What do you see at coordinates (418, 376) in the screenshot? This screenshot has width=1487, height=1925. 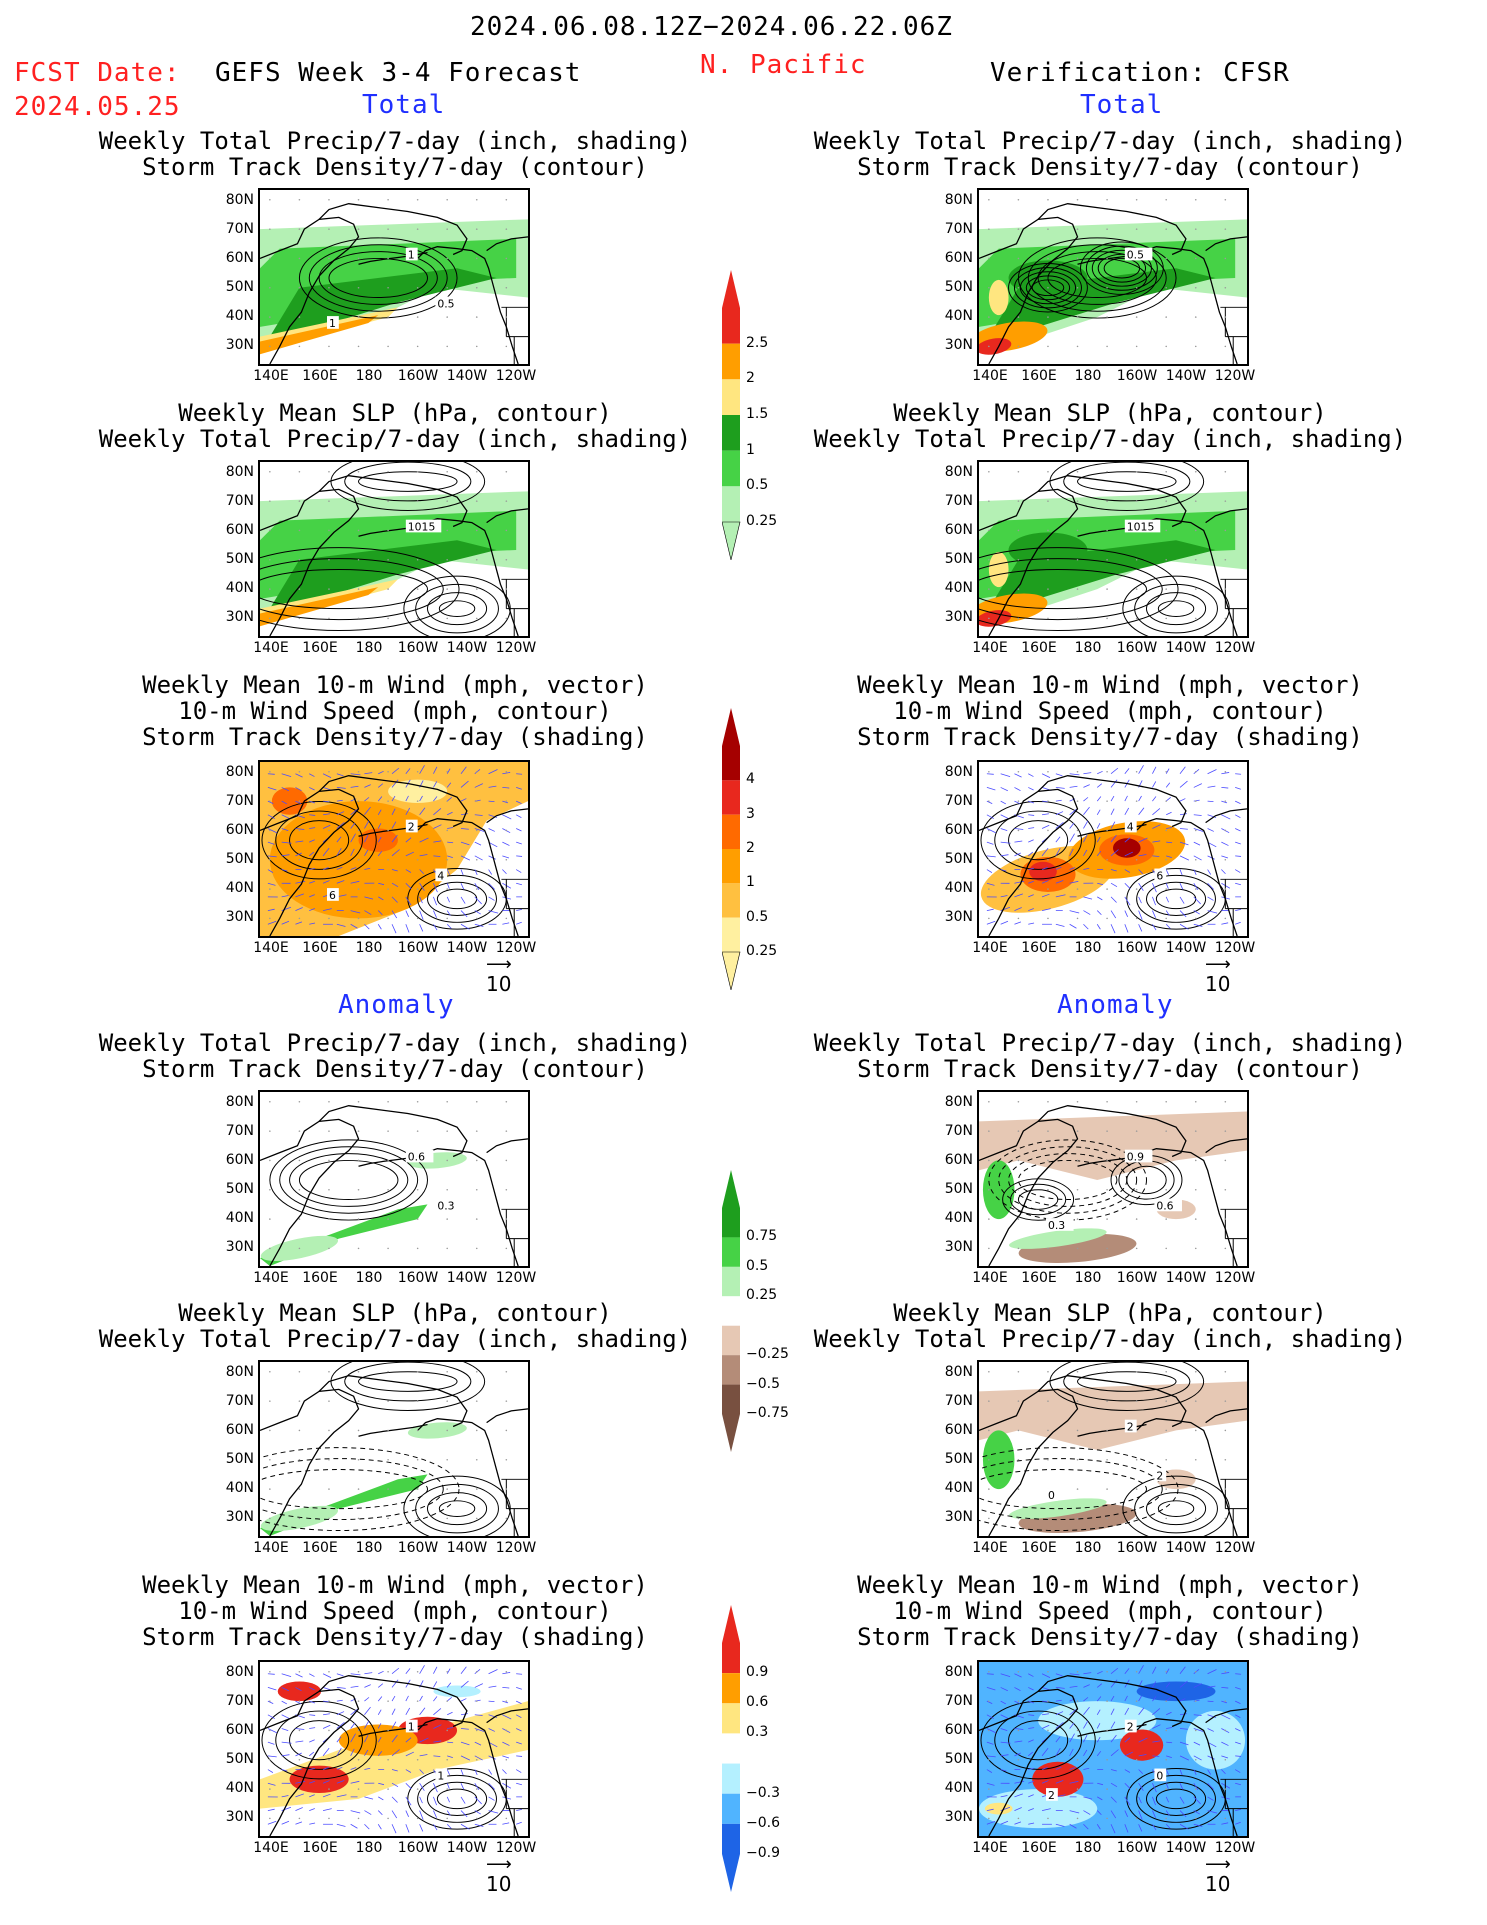 I see `lon-tick-label: 160W` at bounding box center [418, 376].